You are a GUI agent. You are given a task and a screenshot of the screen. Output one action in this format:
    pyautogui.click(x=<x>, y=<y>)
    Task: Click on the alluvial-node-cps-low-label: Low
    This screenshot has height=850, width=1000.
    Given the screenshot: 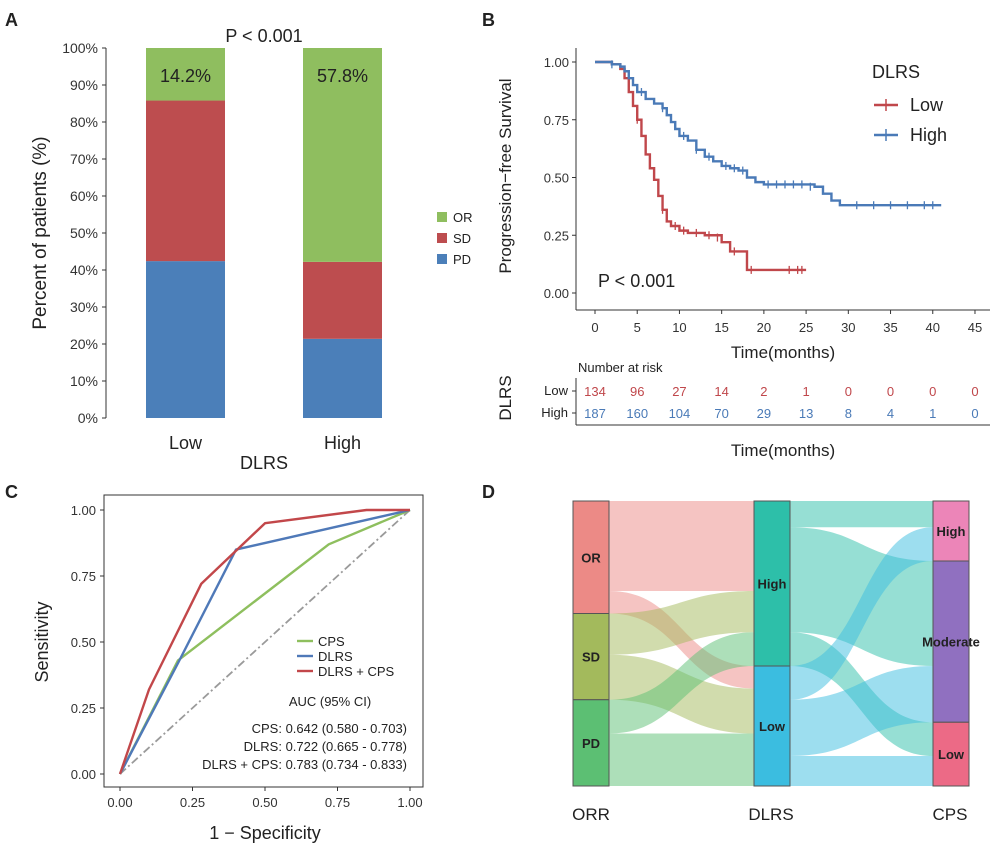 What is the action you would take?
    pyautogui.click(x=951, y=754)
    